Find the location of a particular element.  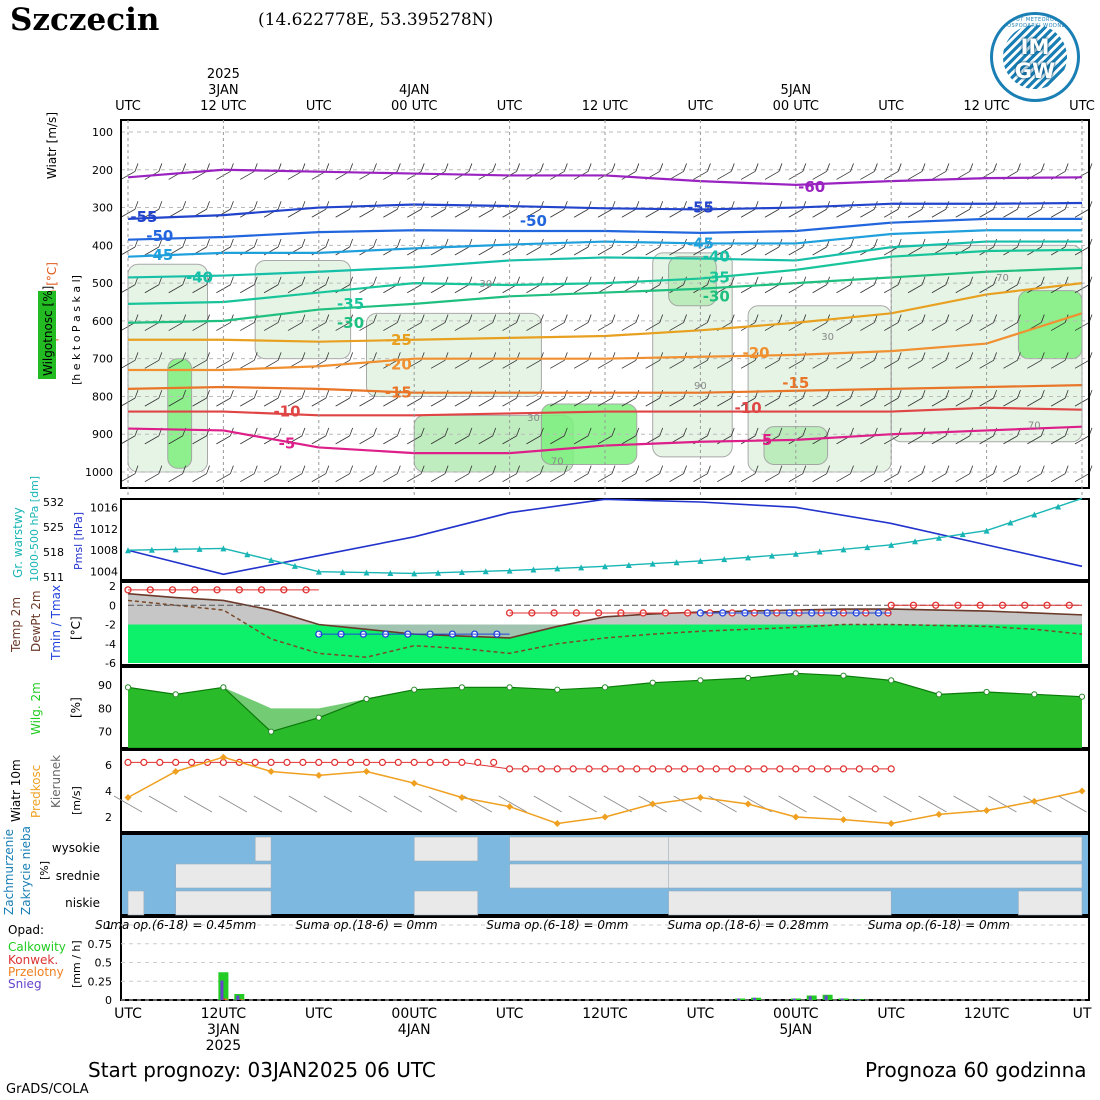

isotherm-label: -35 is located at coordinates (350, 304).